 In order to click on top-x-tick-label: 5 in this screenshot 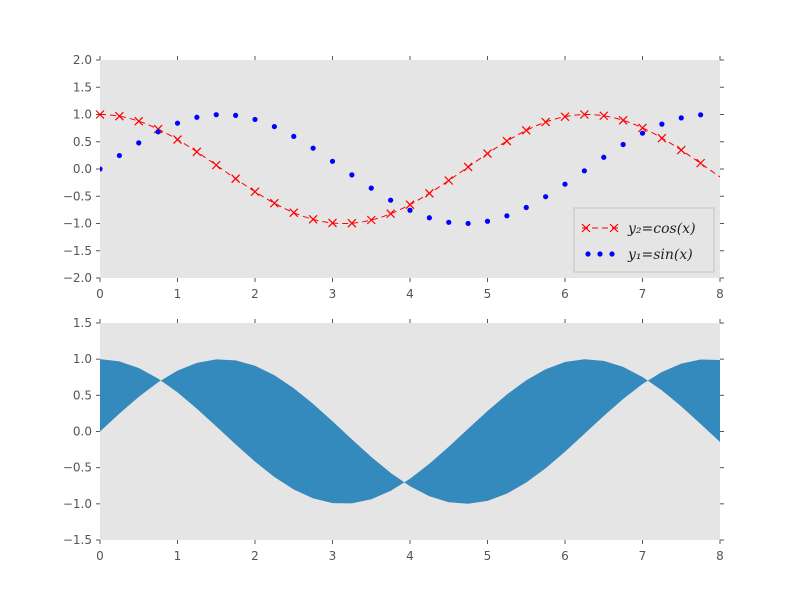, I will do `click(488, 294)`.